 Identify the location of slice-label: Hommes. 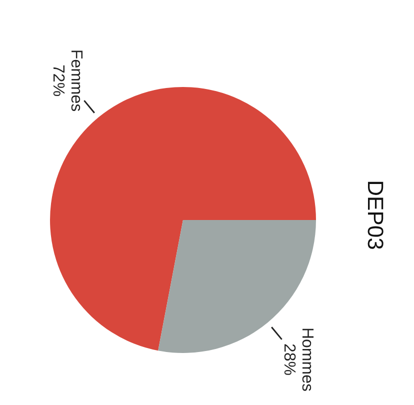
(307, 359).